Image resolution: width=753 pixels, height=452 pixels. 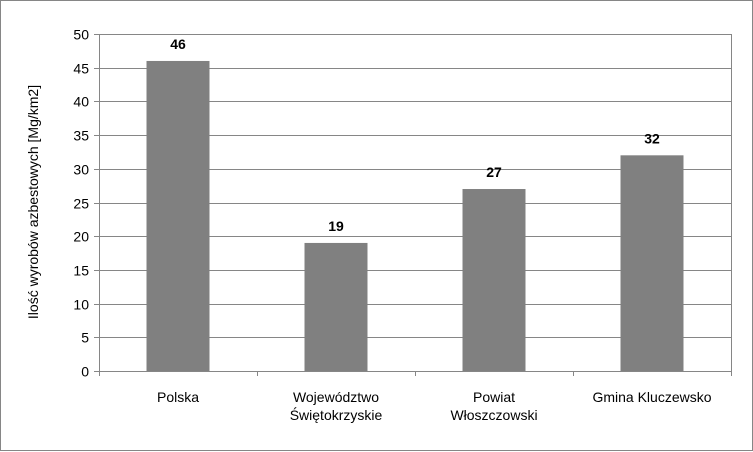 I want to click on data-label: 27, so click(x=494, y=172).